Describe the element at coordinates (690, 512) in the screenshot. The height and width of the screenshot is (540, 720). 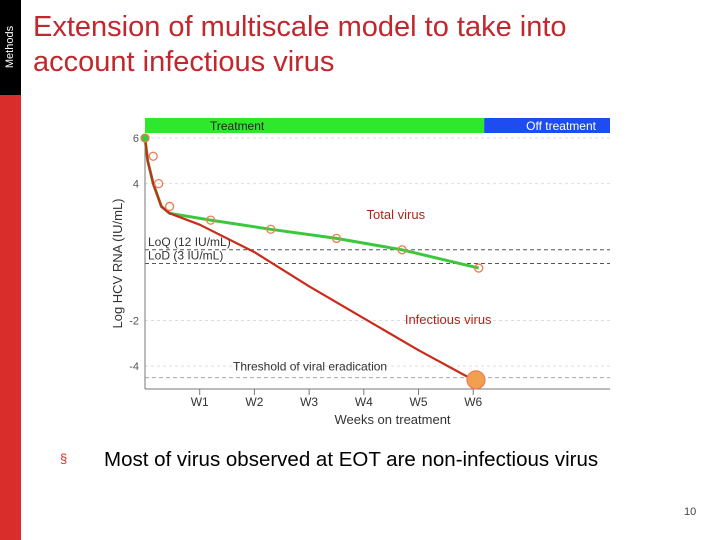
I see `page-number: 10` at that location.